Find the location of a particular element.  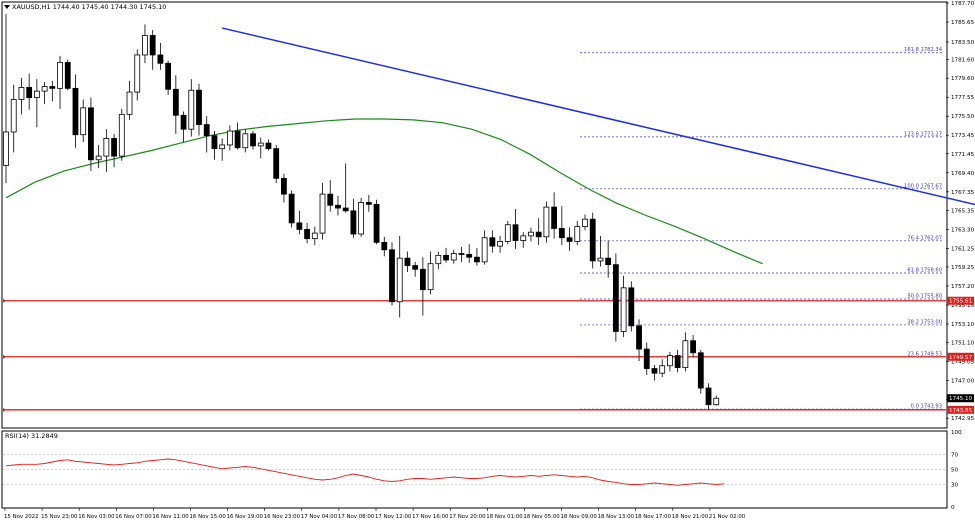

fib-level-label: 123.6 1773.27 is located at coordinates (923, 134).